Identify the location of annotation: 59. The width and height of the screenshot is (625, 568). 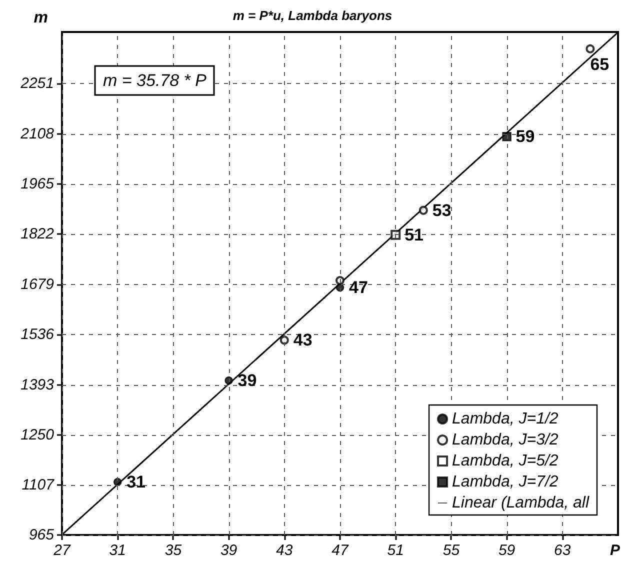
(525, 136).